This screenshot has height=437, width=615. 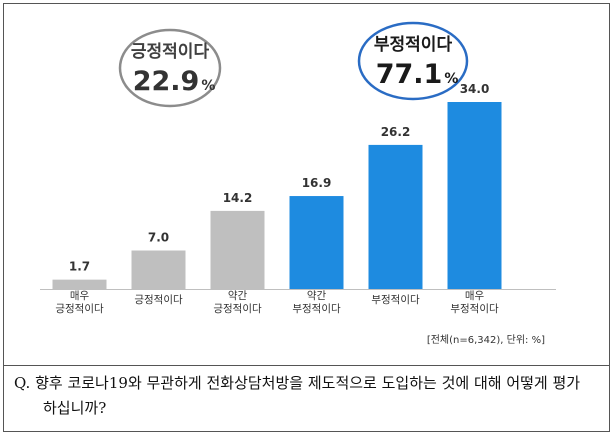 What do you see at coordinates (208, 86) in the screenshot?
I see `summary-unit-1: %` at bounding box center [208, 86].